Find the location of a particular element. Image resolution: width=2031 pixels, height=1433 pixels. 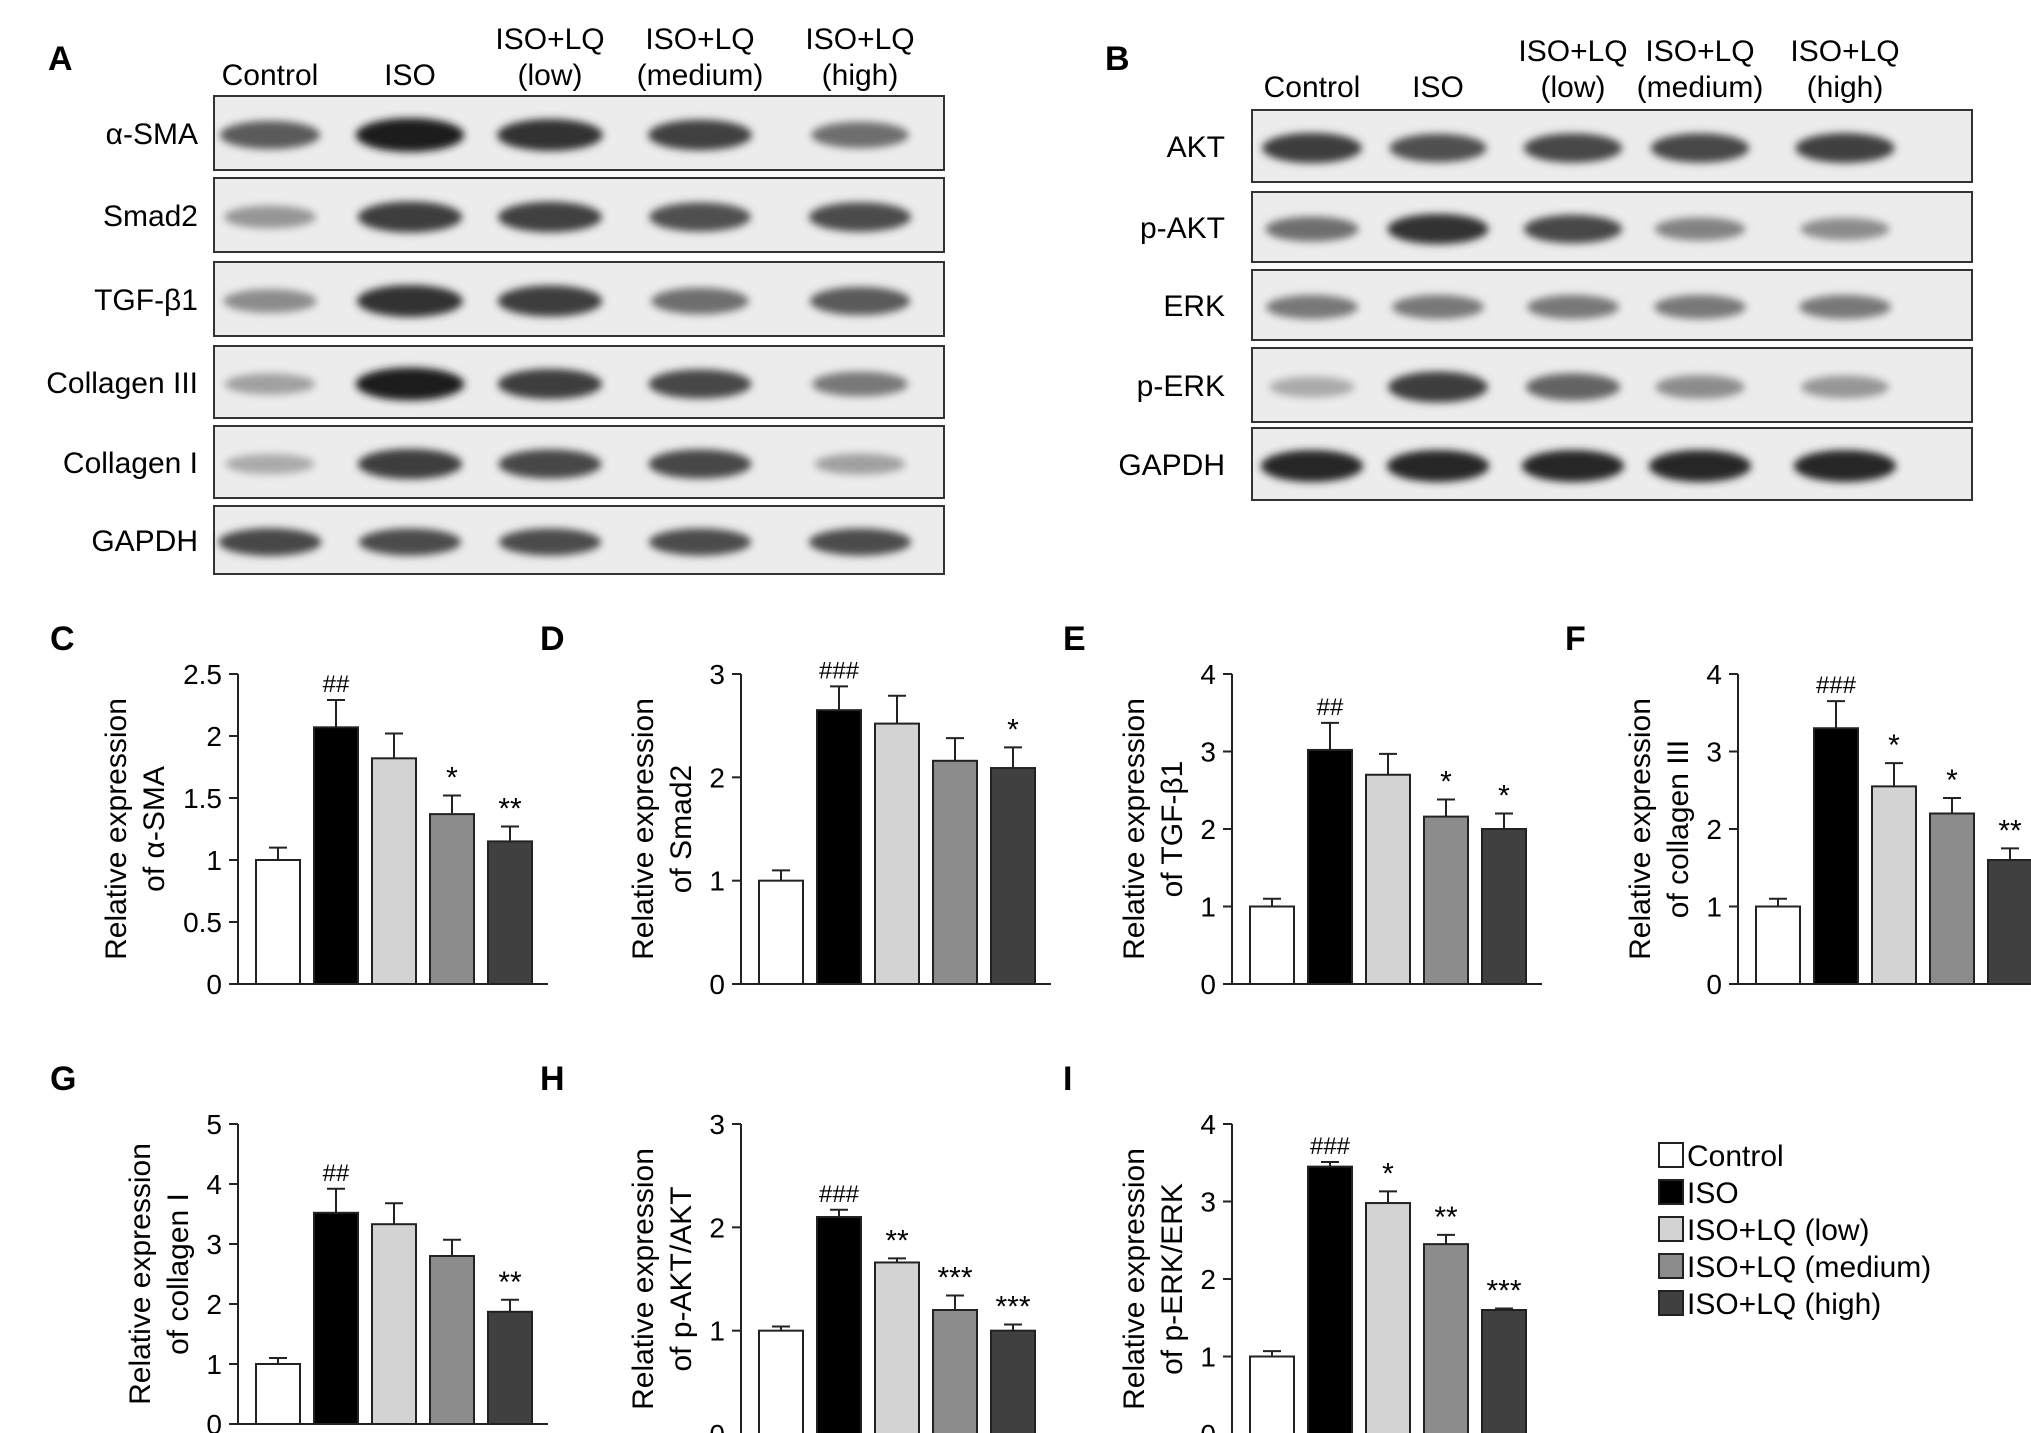

legend-label-control: Control is located at coordinates (1735, 1156).